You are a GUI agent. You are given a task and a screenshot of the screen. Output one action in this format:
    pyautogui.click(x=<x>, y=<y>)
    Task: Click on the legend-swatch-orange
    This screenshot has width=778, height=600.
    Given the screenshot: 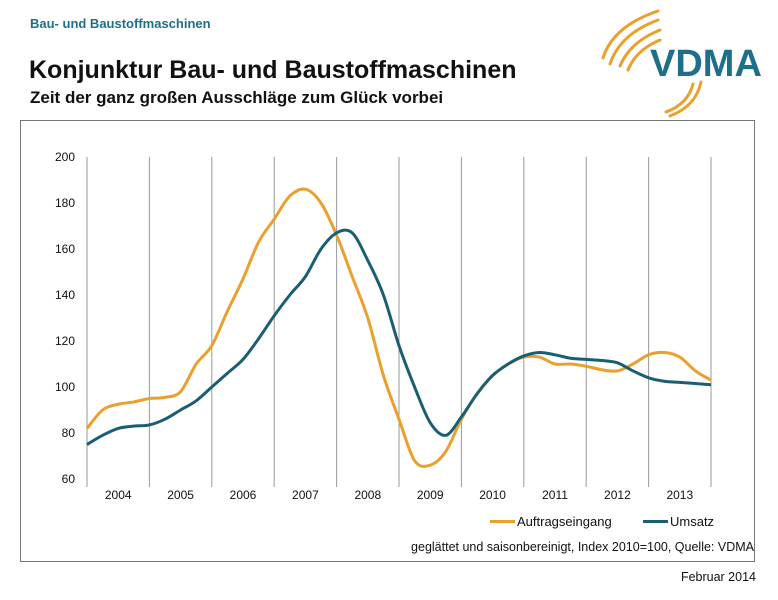 What is the action you would take?
    pyautogui.click(x=502, y=521)
    